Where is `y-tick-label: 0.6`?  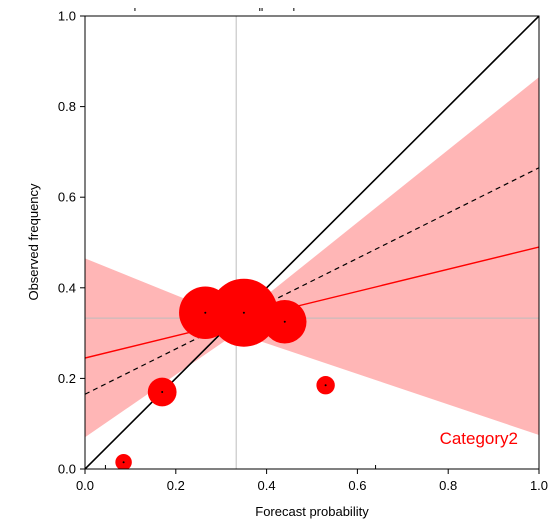 y-tick-label: 0.6 is located at coordinates (67, 197).